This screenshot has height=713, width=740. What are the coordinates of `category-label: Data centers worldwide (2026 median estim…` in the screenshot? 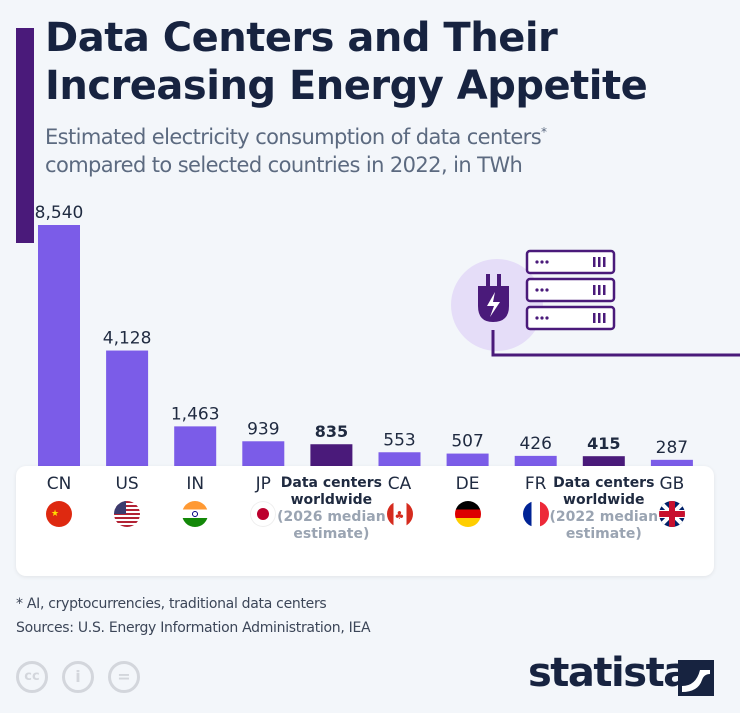 It's located at (331, 509).